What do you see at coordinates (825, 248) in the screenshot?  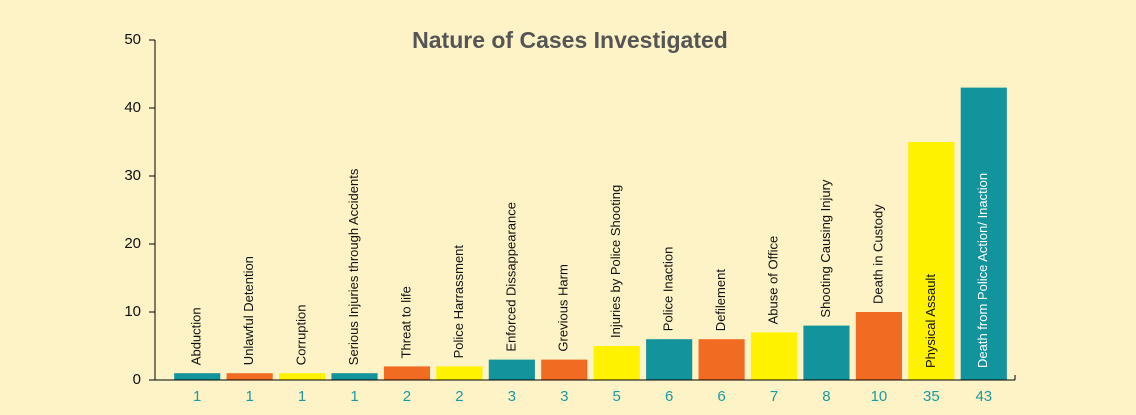 I see `category-label: Shooting Causing Injury` at bounding box center [825, 248].